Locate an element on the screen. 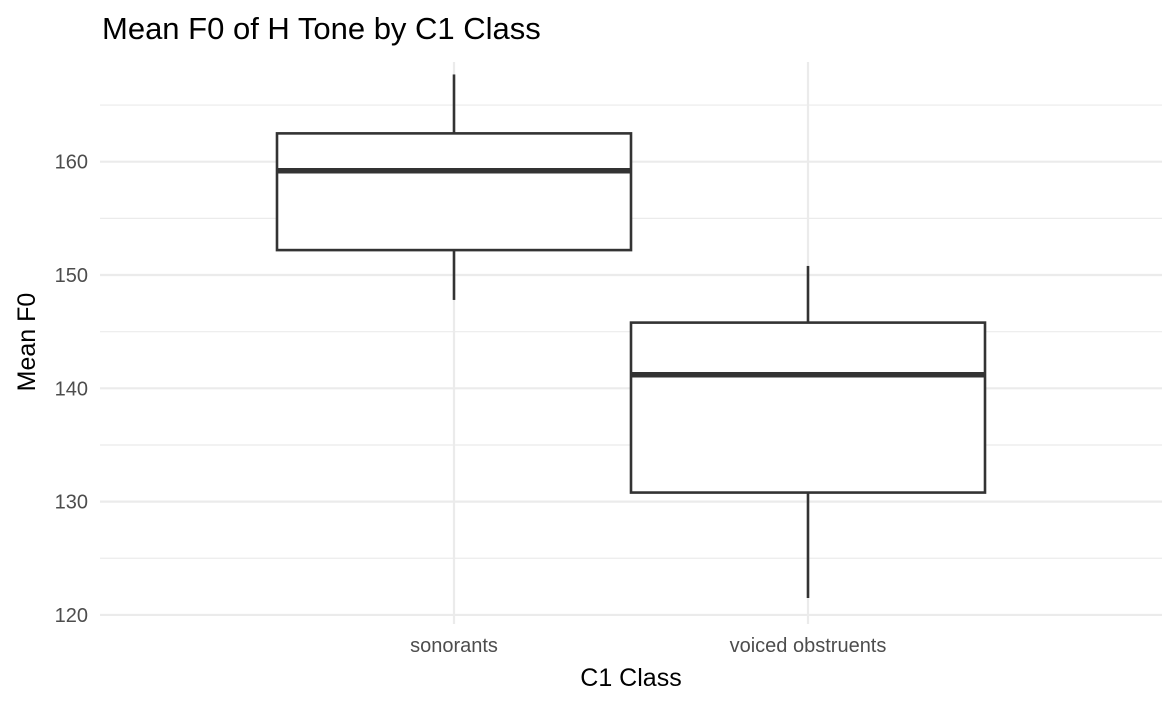 Image resolution: width=1176 pixels, height=706 pixels. y-tick-label: 140 is located at coordinates (71, 389).